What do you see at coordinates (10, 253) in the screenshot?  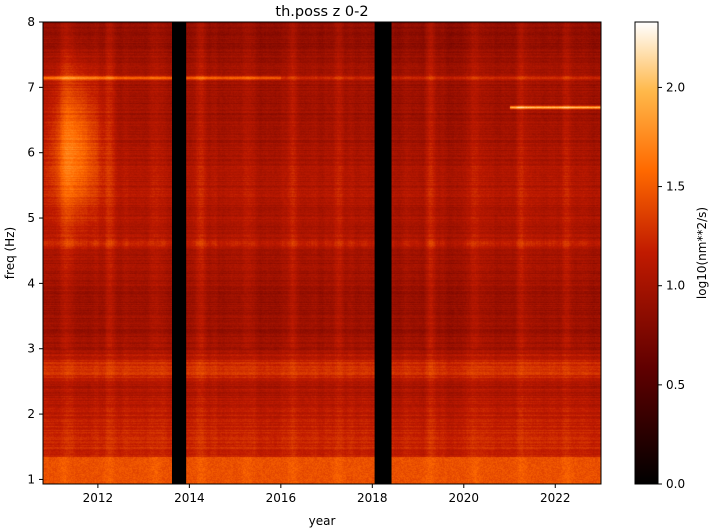 I see `y-axis-label: freq (Hz)` at bounding box center [10, 253].